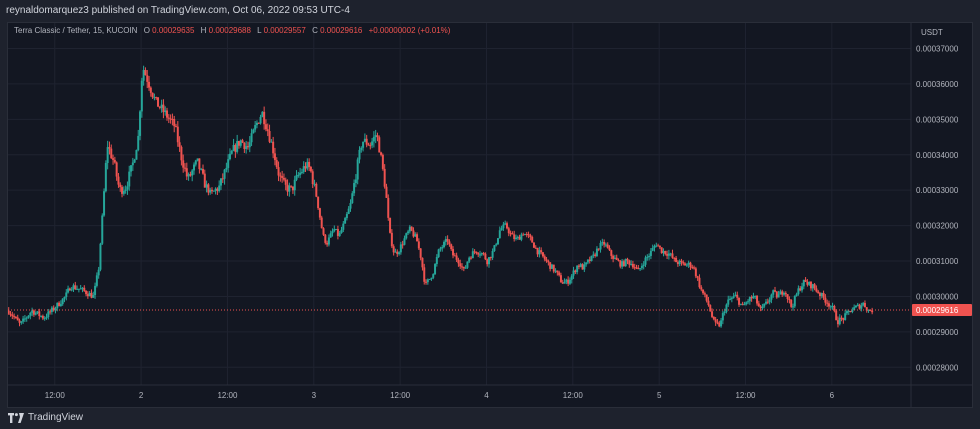 Image resolution: width=980 pixels, height=429 pixels. What do you see at coordinates (341, 30) in the screenshot?
I see `close-value: 0.00029616` at bounding box center [341, 30].